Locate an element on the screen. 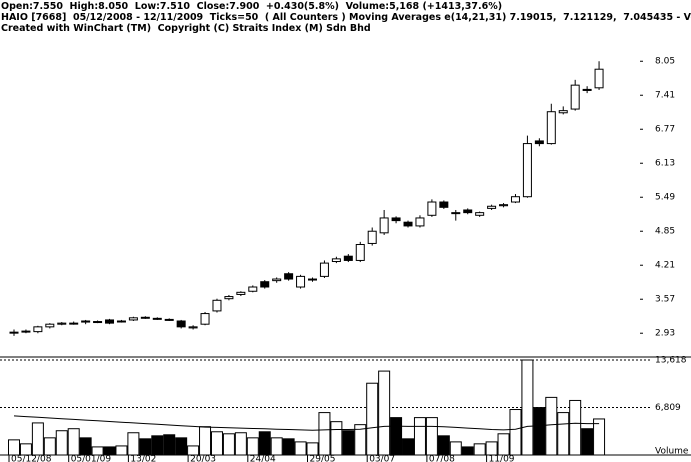  y-tick-label: 6.13 is located at coordinates (665, 164).